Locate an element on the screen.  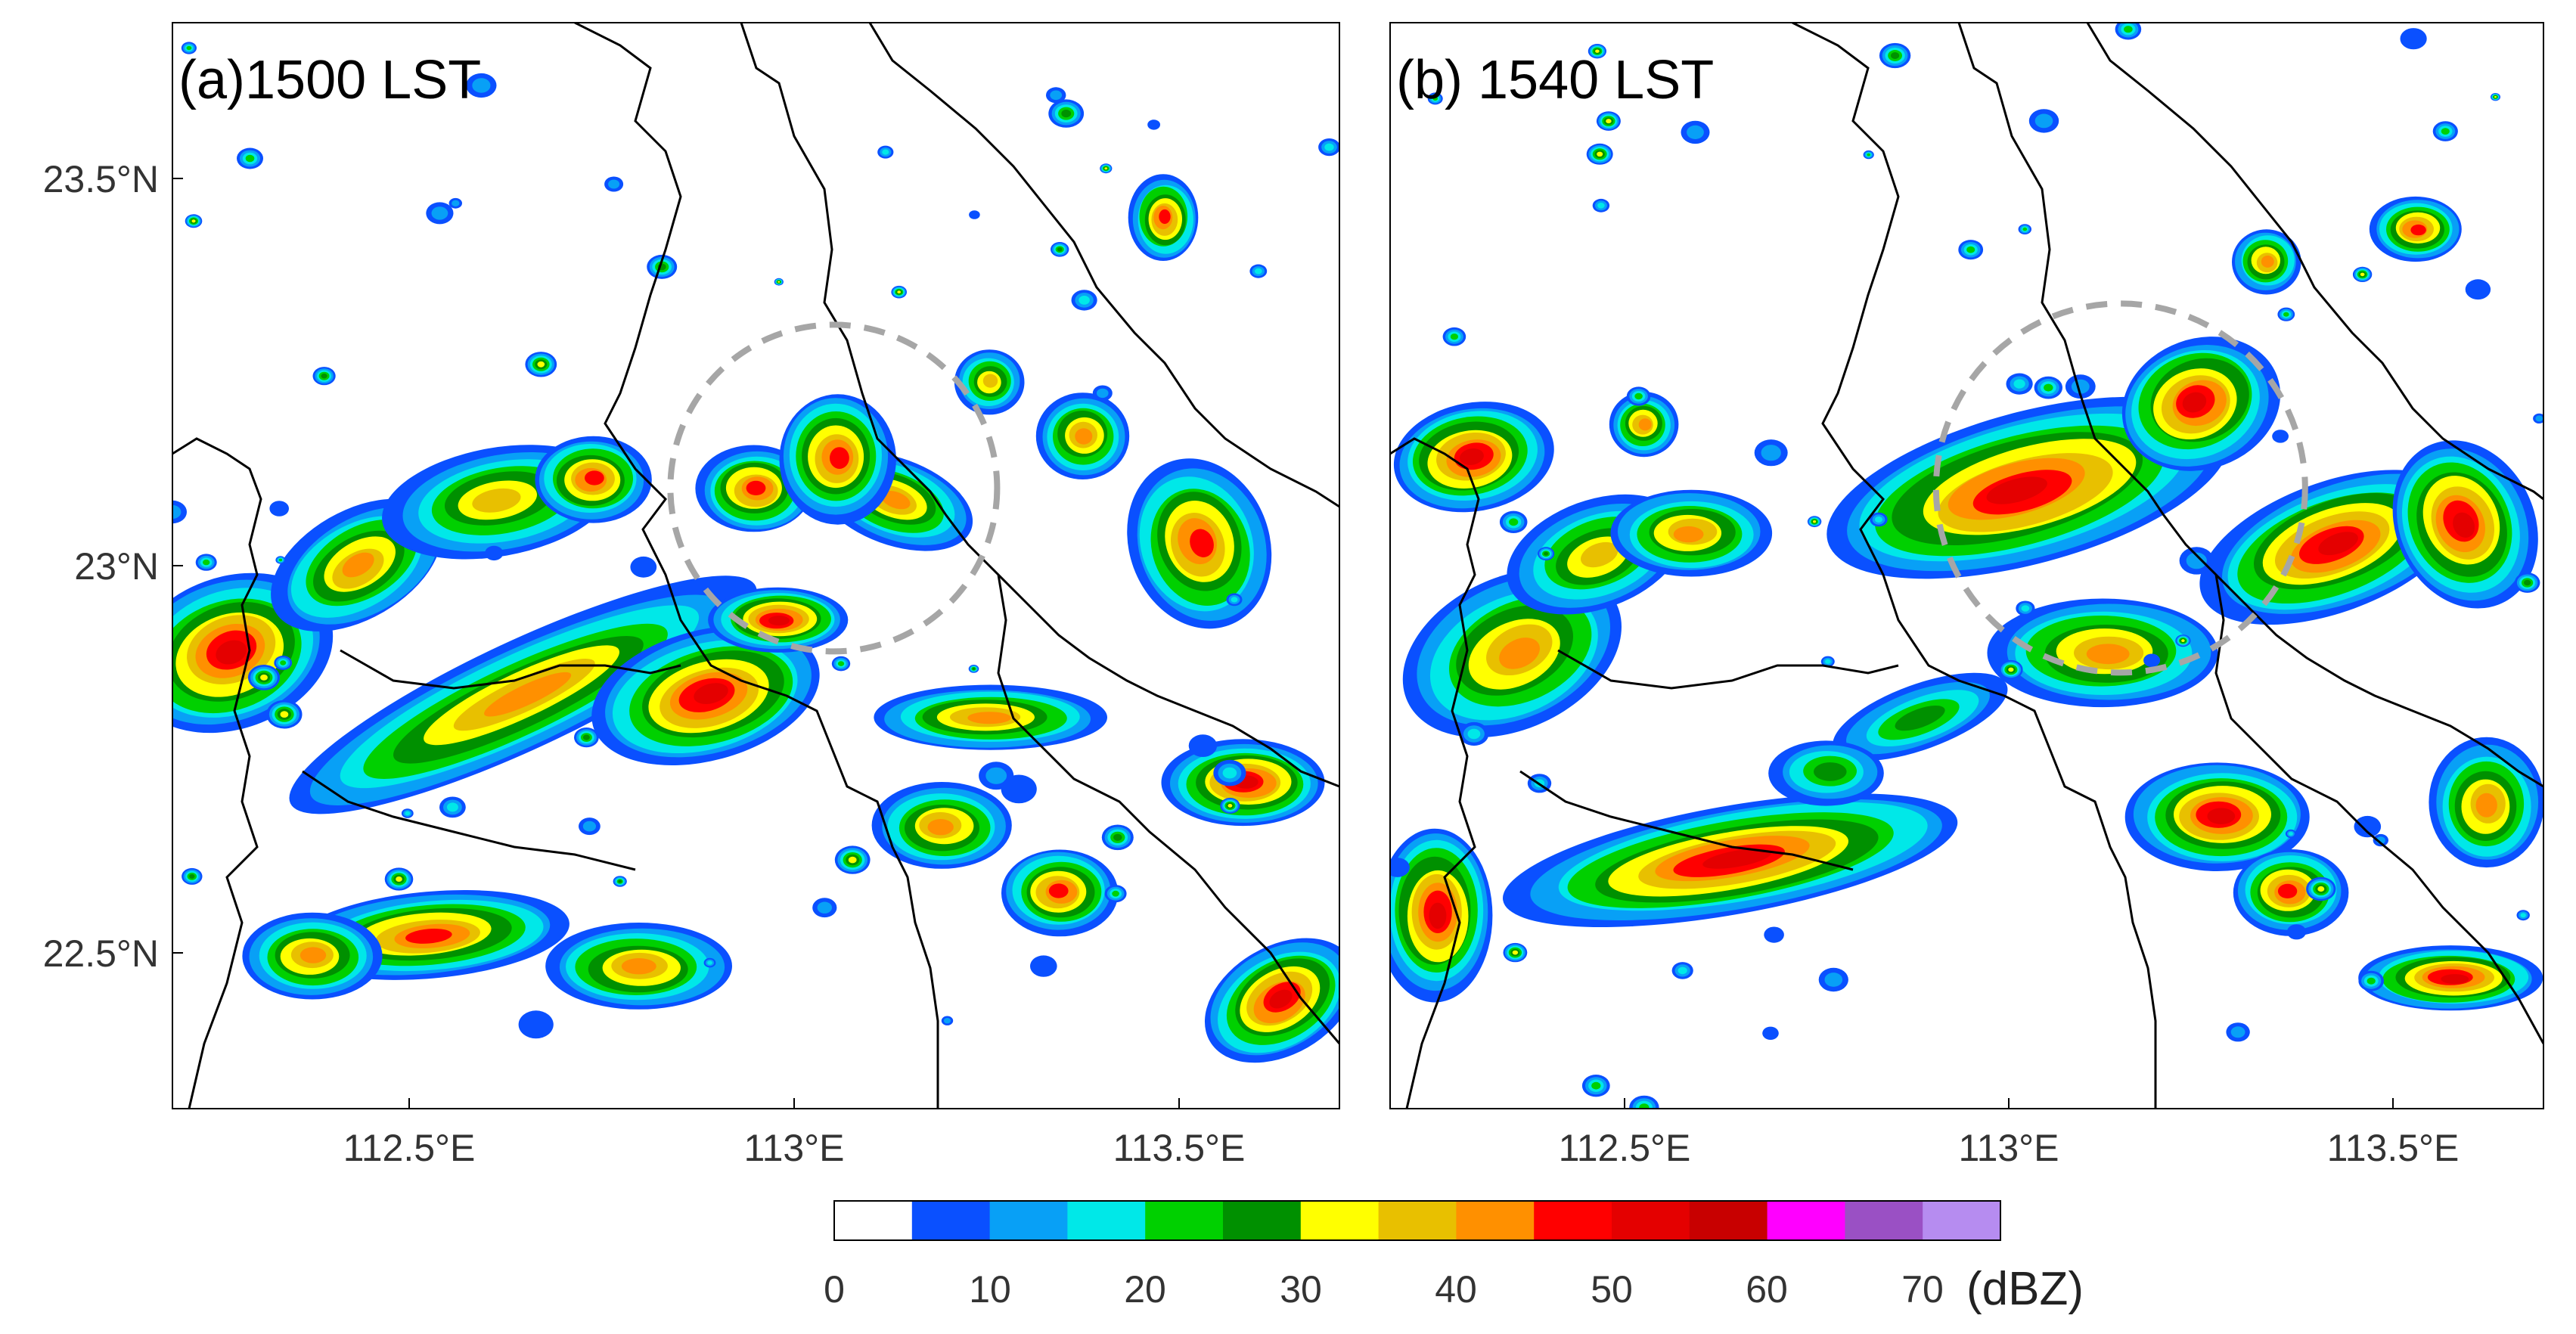
panel-a-y-axis: 23.5°N 23°N 22.5°N is located at coordinates (113, 566).